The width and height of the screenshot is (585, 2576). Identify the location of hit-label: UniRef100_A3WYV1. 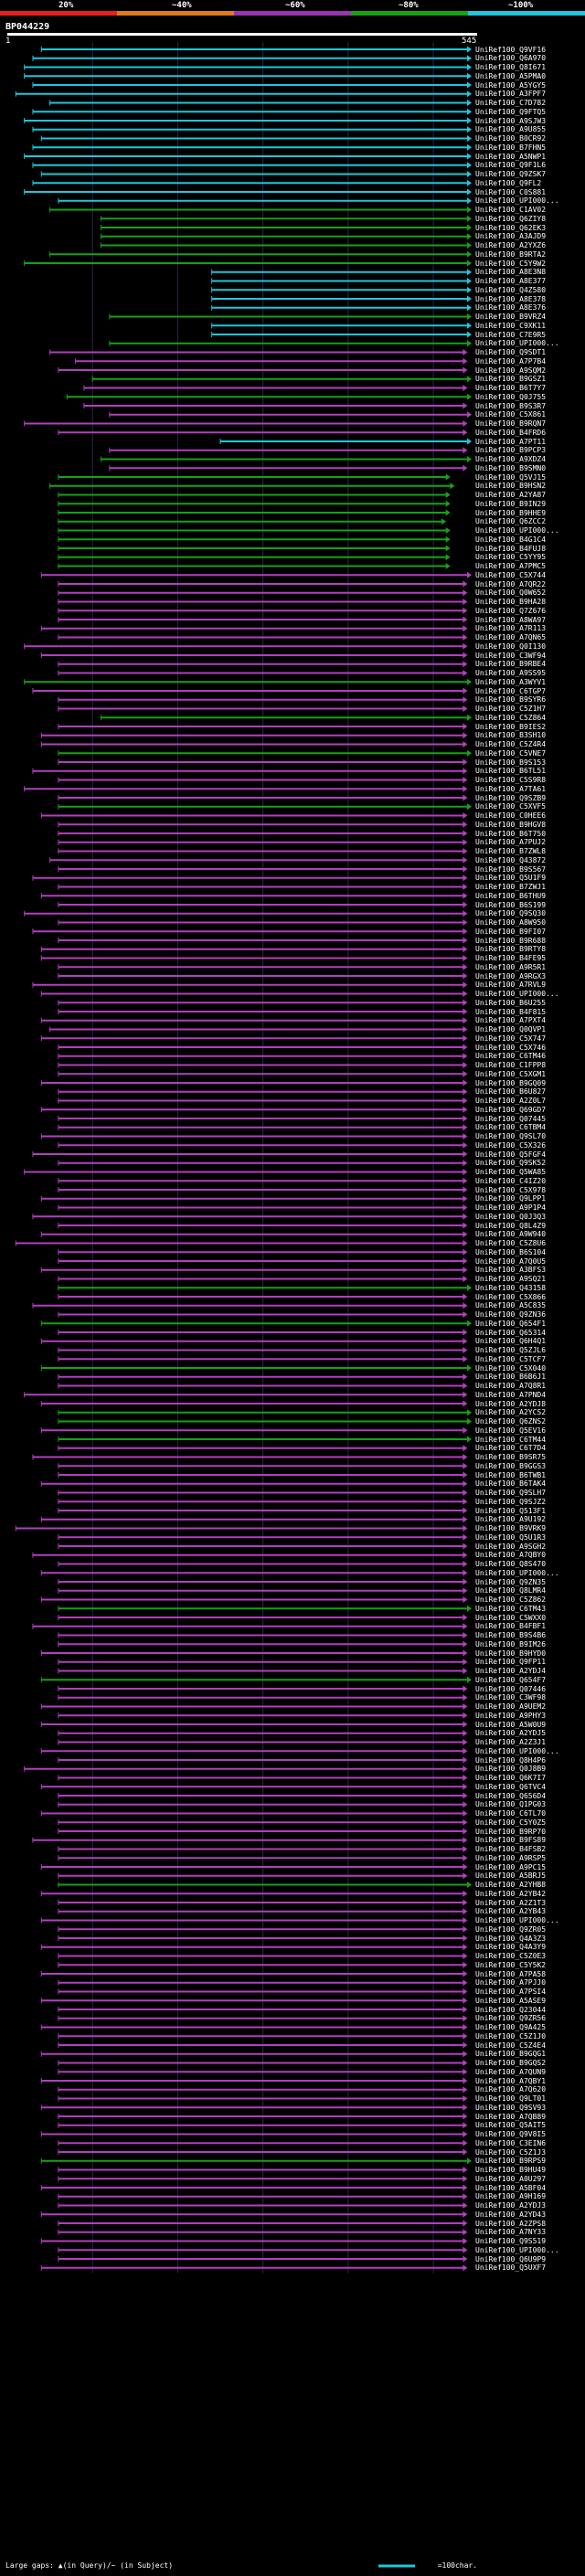
(511, 681).